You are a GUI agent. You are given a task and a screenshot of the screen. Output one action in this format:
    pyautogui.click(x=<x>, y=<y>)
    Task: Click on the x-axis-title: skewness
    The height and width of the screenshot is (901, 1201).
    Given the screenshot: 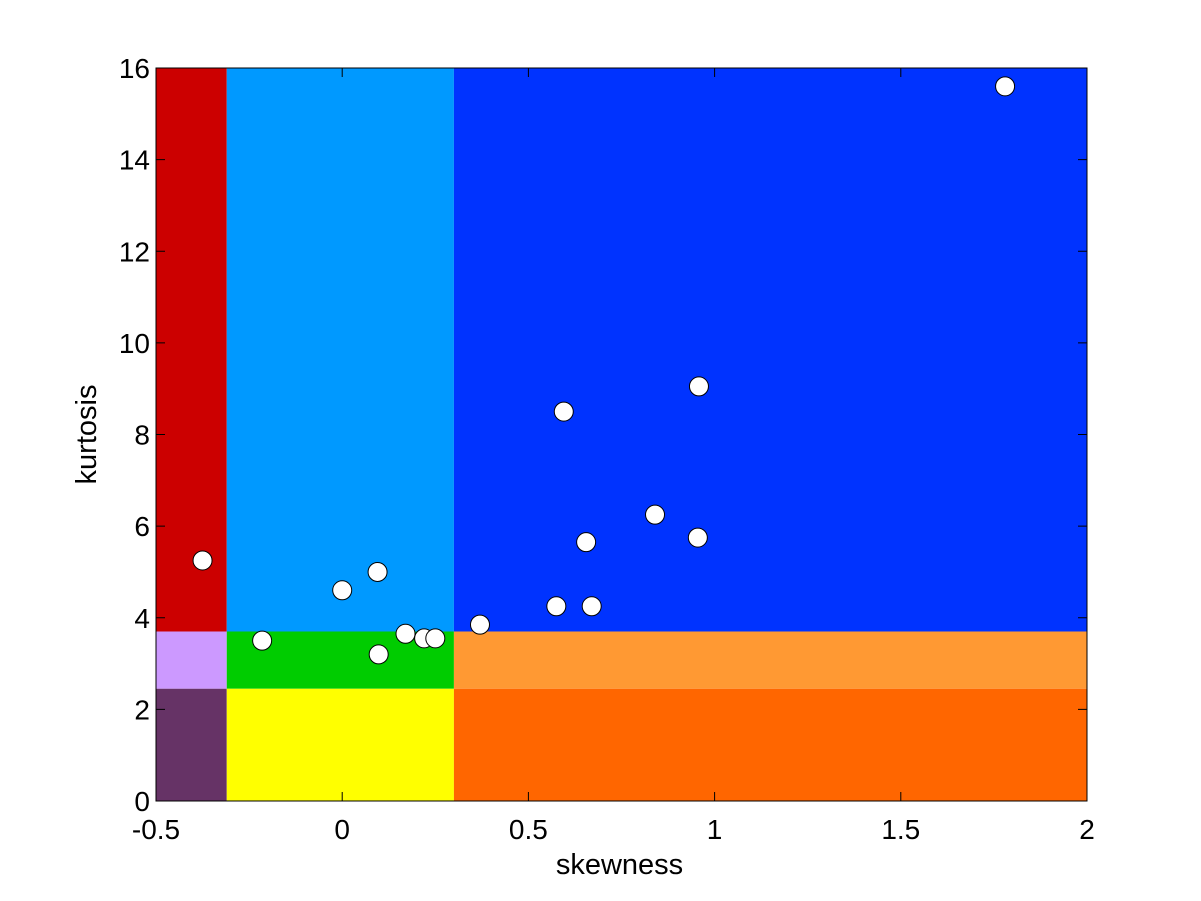 What is the action you would take?
    pyautogui.click(x=619, y=865)
    